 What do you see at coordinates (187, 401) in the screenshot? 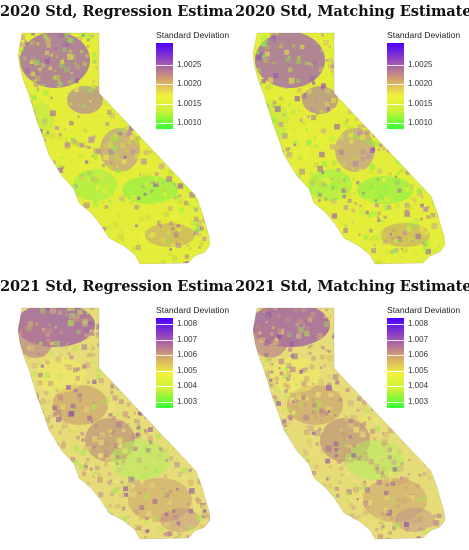
I see `legend-tick-label: 1.003` at bounding box center [187, 401].